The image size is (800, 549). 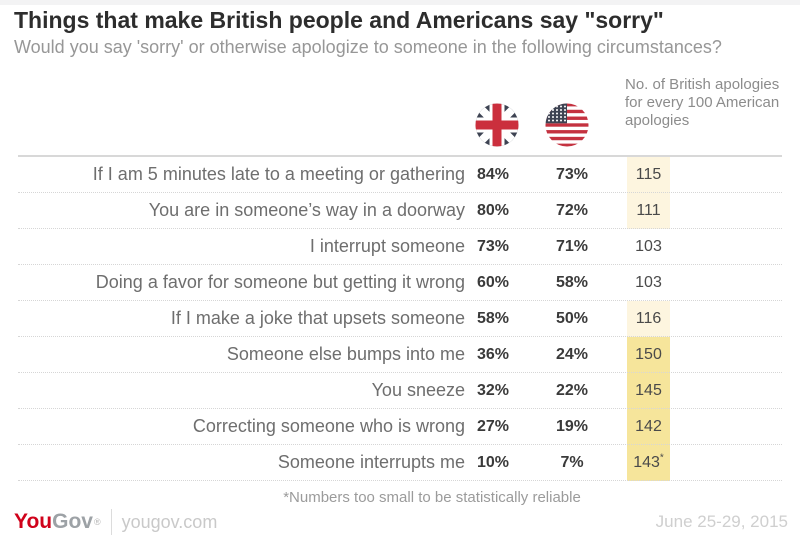 I want to click on us-flag-icon, so click(x=567, y=125).